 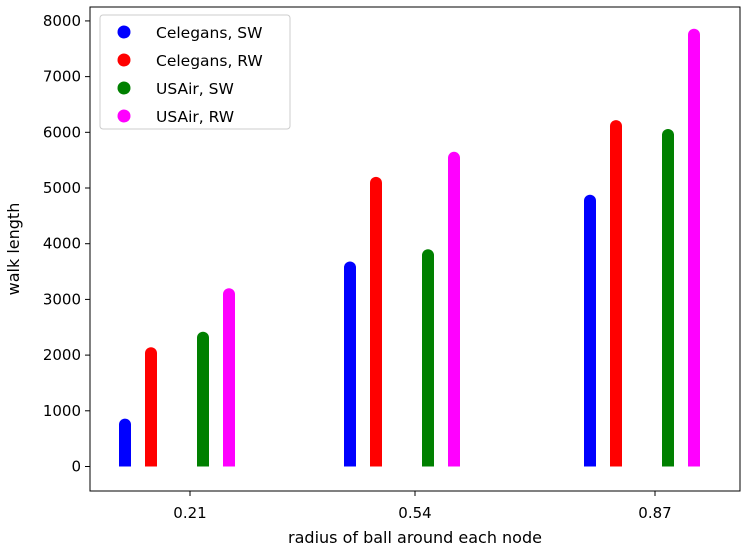 I want to click on legend-frame, so click(x=195, y=72).